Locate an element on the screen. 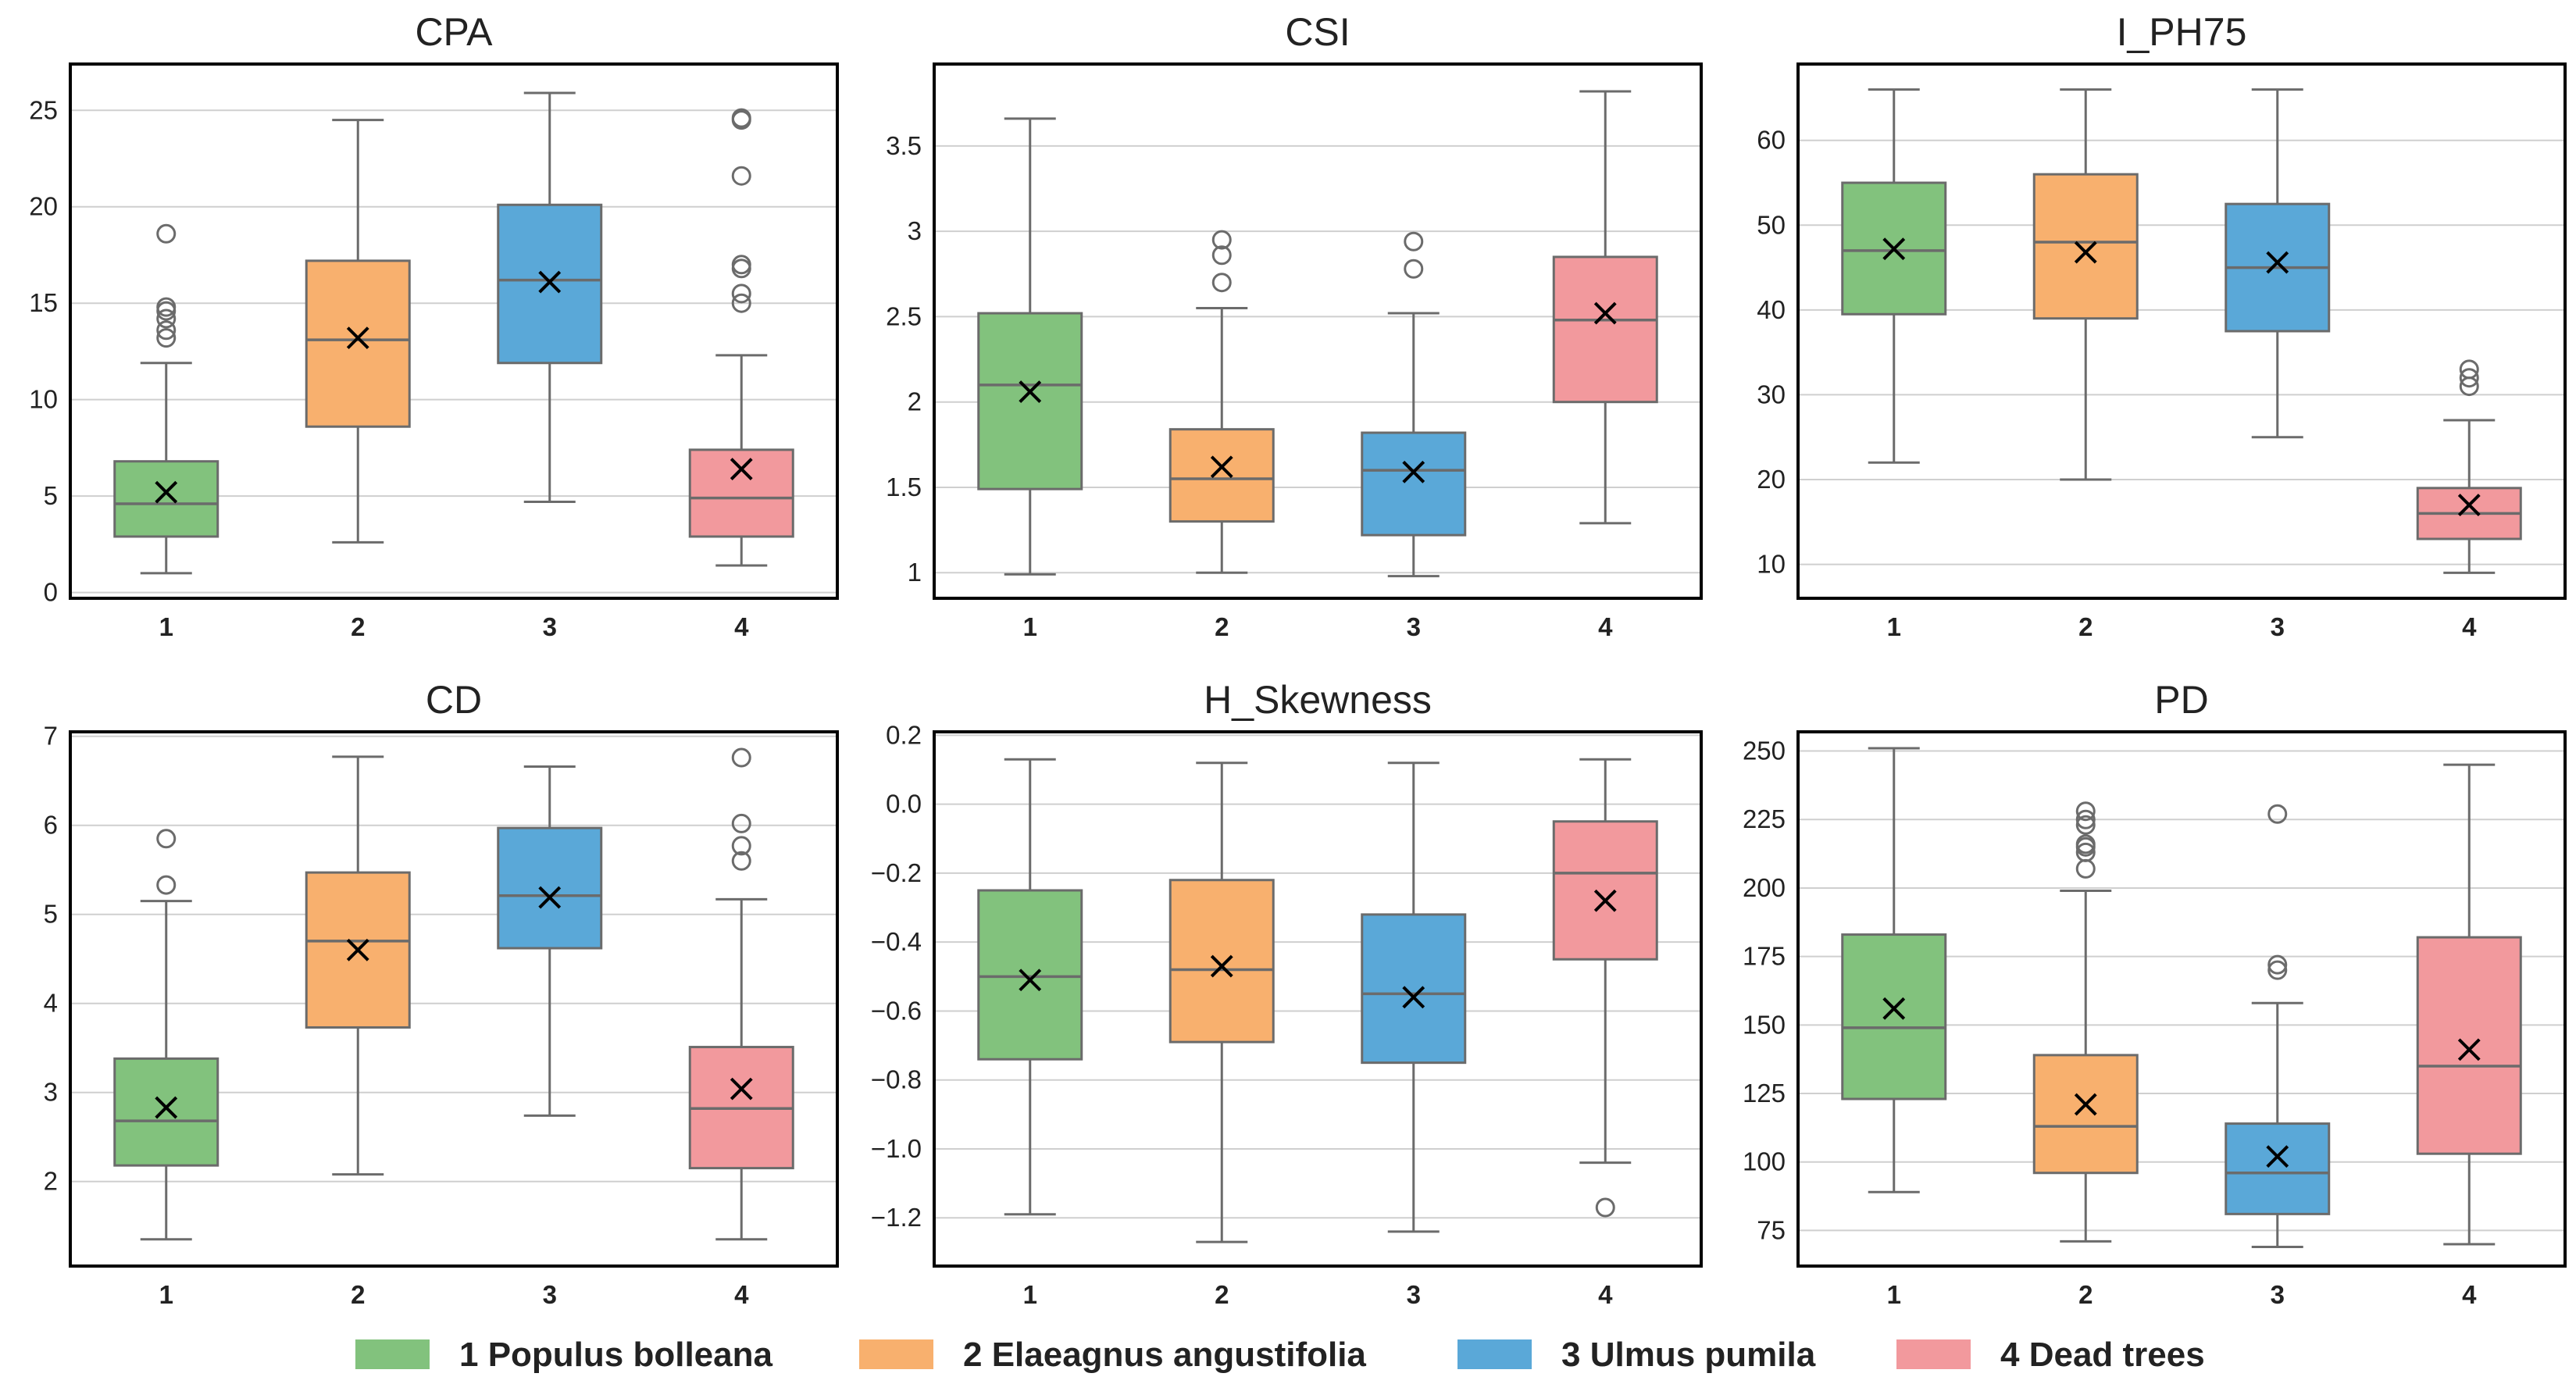 The width and height of the screenshot is (2576, 1384). panel-cpa: CPA 0 5 10 15 20 25 1 2 3 4 is located at coordinates (434, 325).